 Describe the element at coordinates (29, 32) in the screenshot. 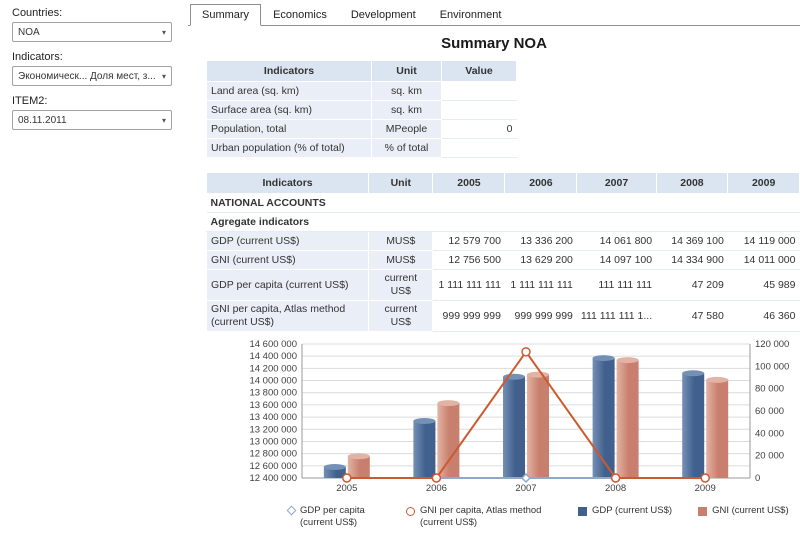

I see `countries-dropdown-value: NOA` at that location.